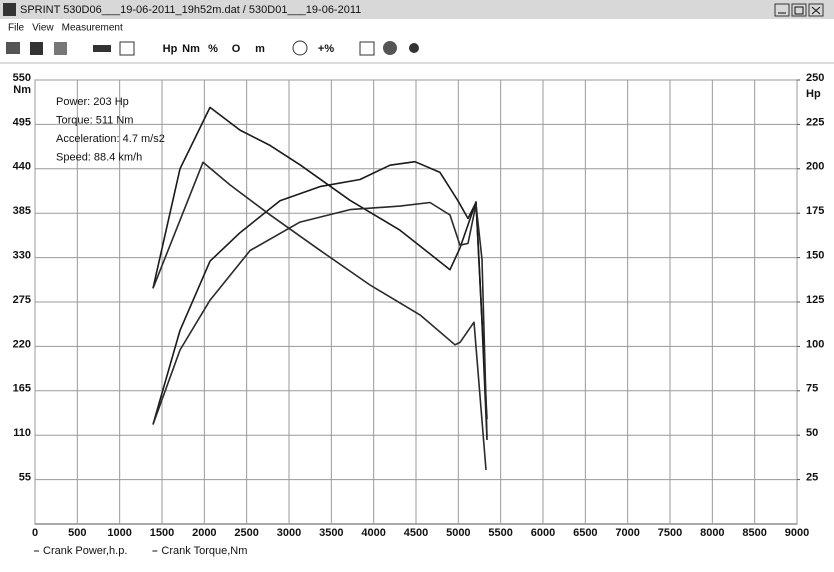  Describe the element at coordinates (543, 533) in the screenshot. I see `x-tick-label: 6000` at that location.